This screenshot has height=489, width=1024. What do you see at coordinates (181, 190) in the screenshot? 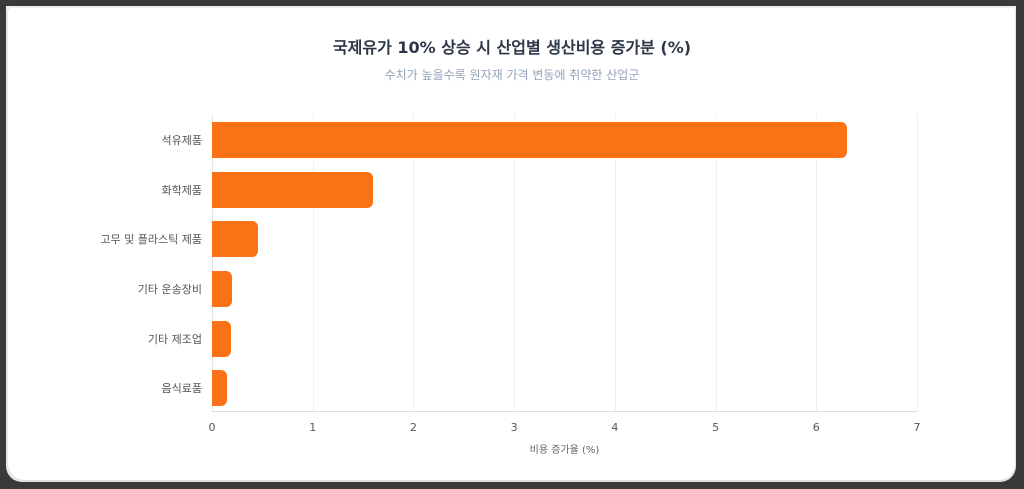
I see `category-label: 화학제품` at bounding box center [181, 190].